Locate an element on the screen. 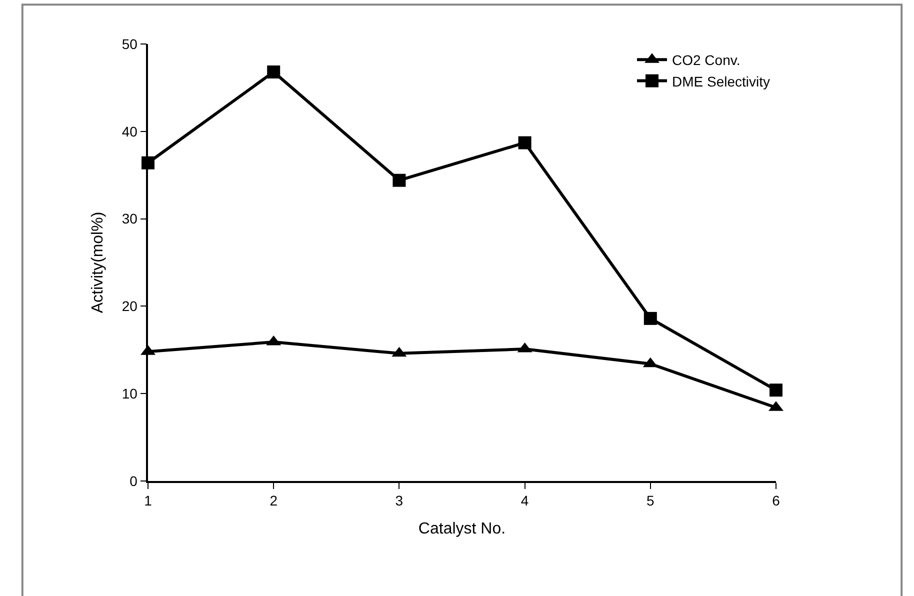  y-tick-label: 20 is located at coordinates (130, 306).